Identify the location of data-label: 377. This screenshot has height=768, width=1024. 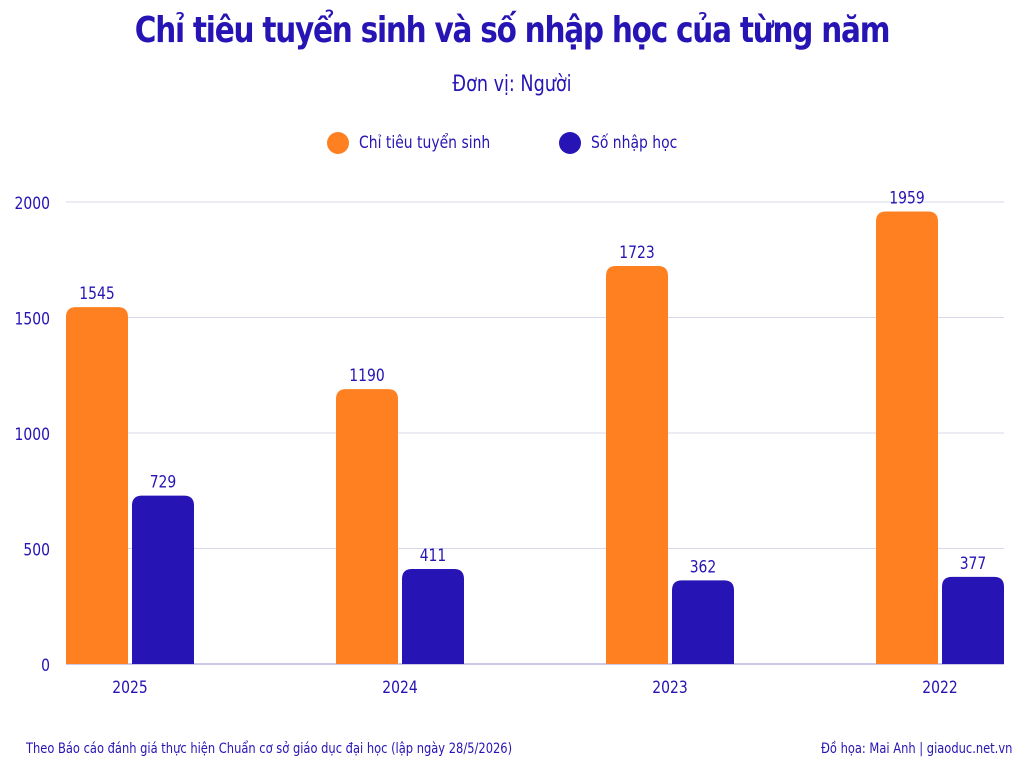
(973, 564).